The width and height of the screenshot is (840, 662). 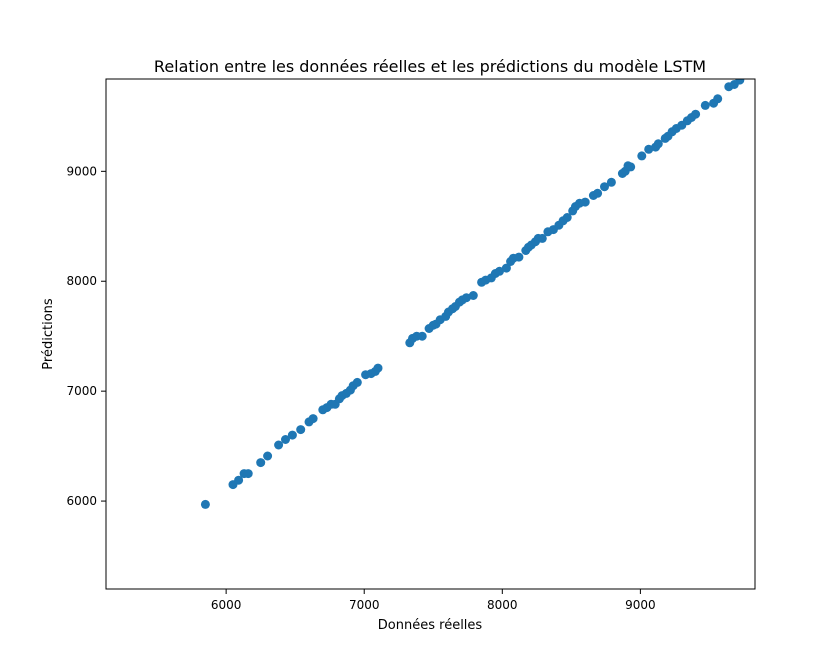 I want to click on x-tick-label: 7000, so click(x=364, y=605).